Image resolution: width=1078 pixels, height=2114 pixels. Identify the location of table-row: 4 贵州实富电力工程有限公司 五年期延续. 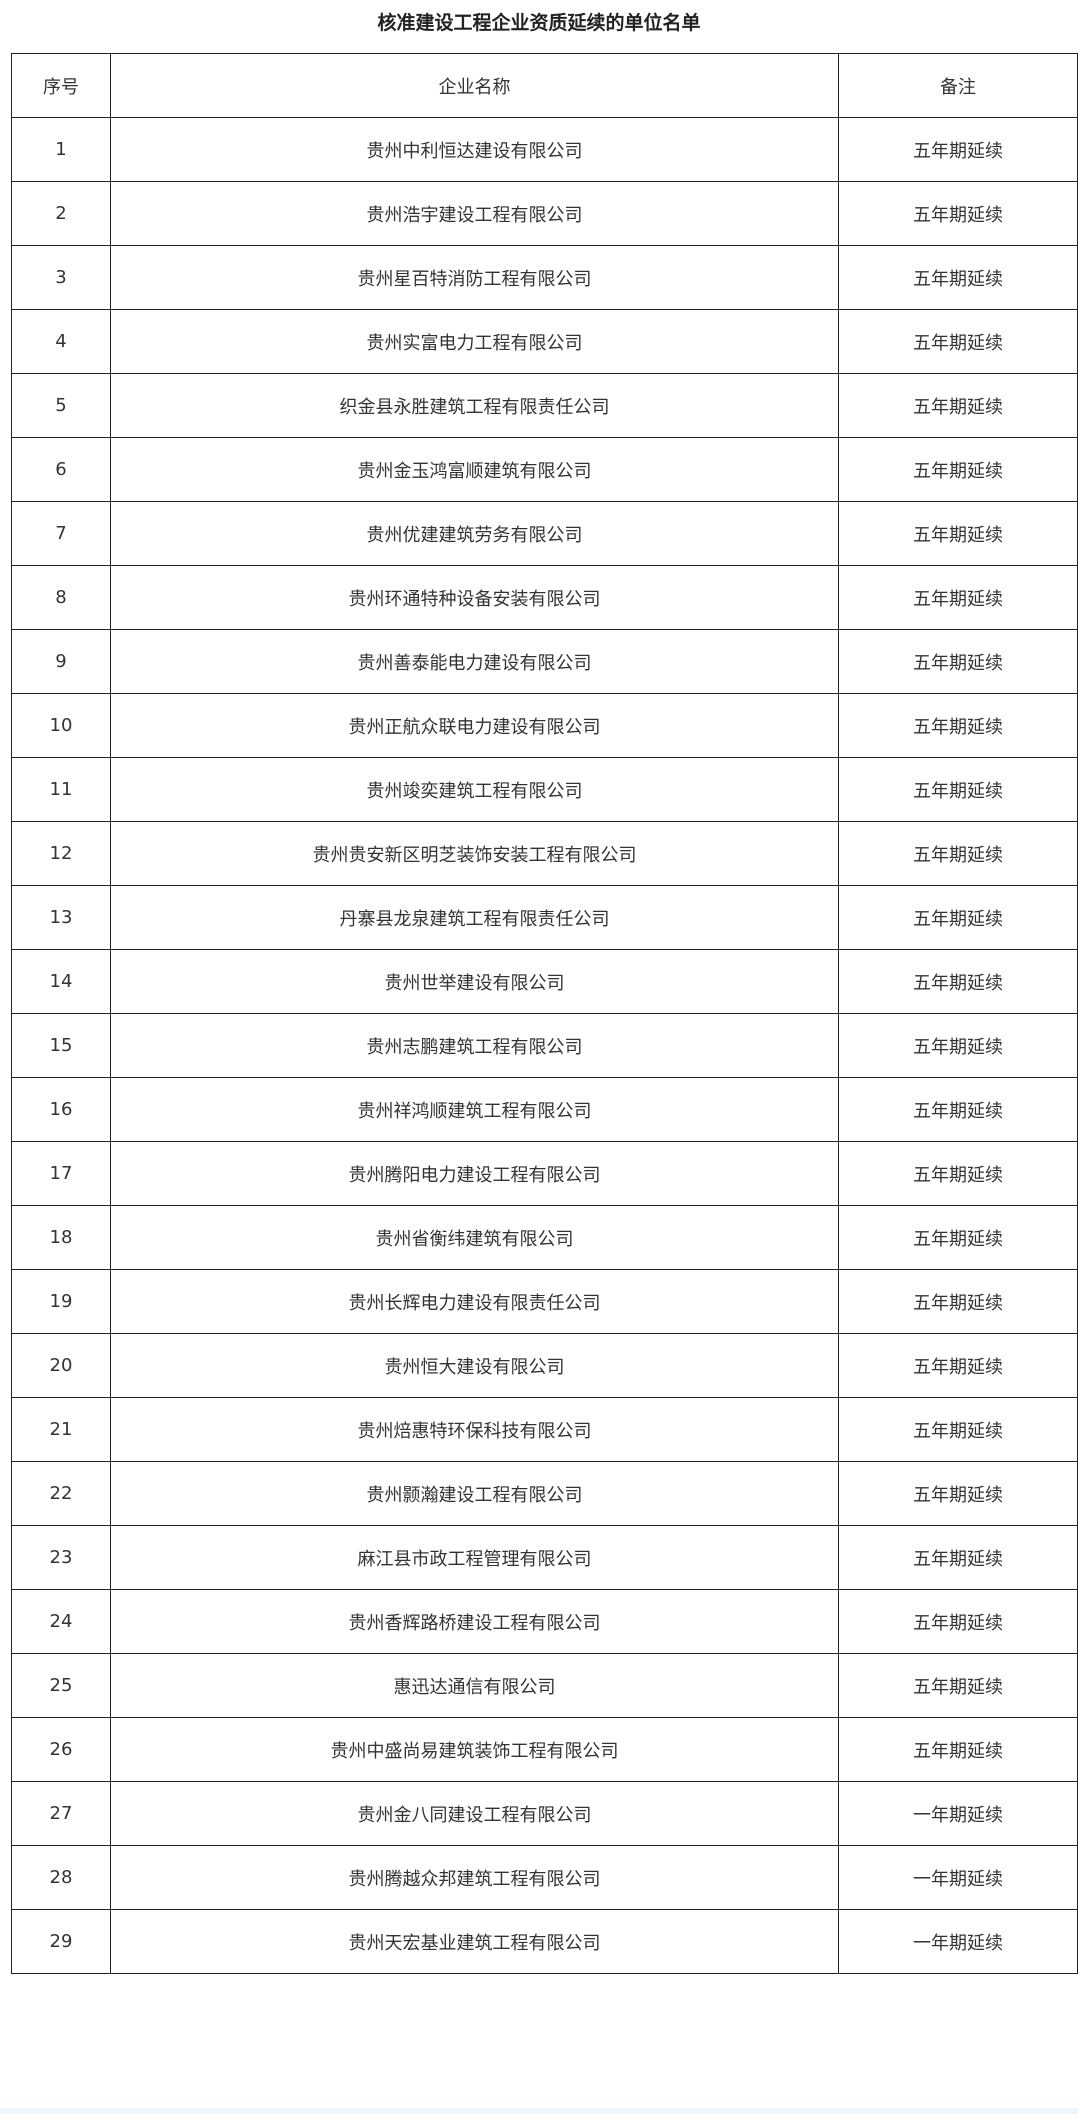
(544, 341).